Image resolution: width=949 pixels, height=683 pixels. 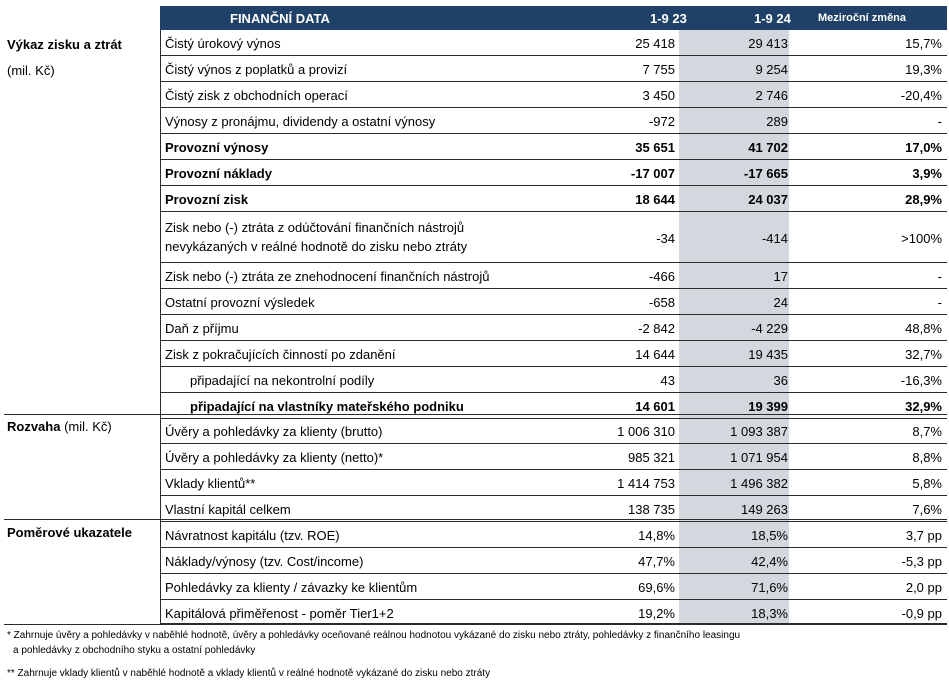 I want to click on value-2023: 25 418, so click(x=655, y=43).